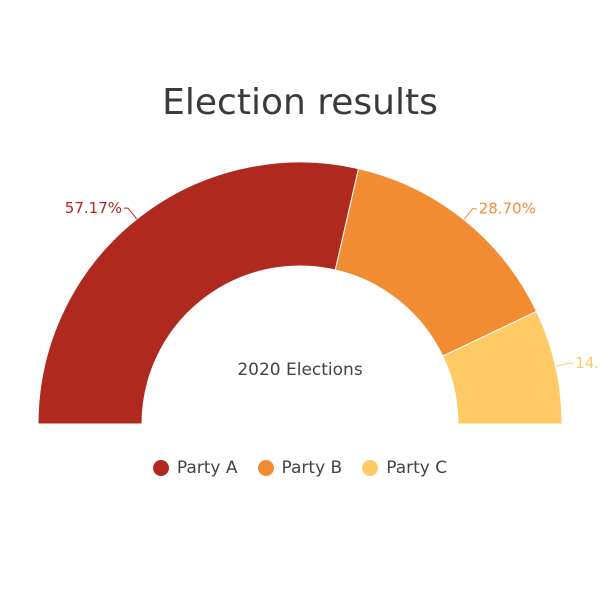 The image size is (600, 600). I want to click on data-label-party-a: 57.17%, so click(93, 208).